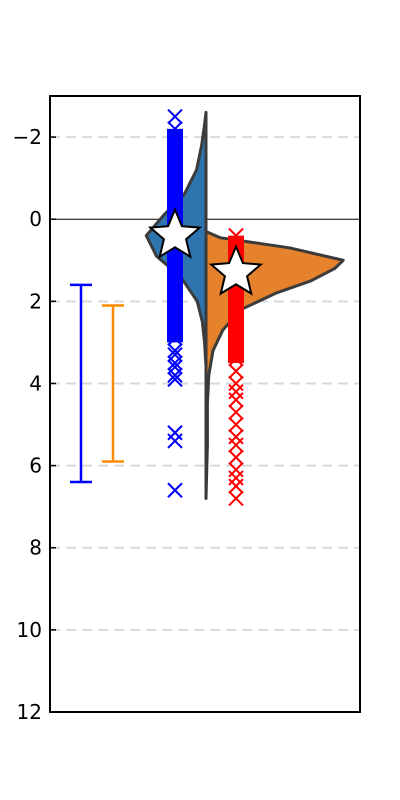 This screenshot has width=400, height=800. Describe the element at coordinates (35, 301) in the screenshot. I see `y-tick-label: 2` at that location.